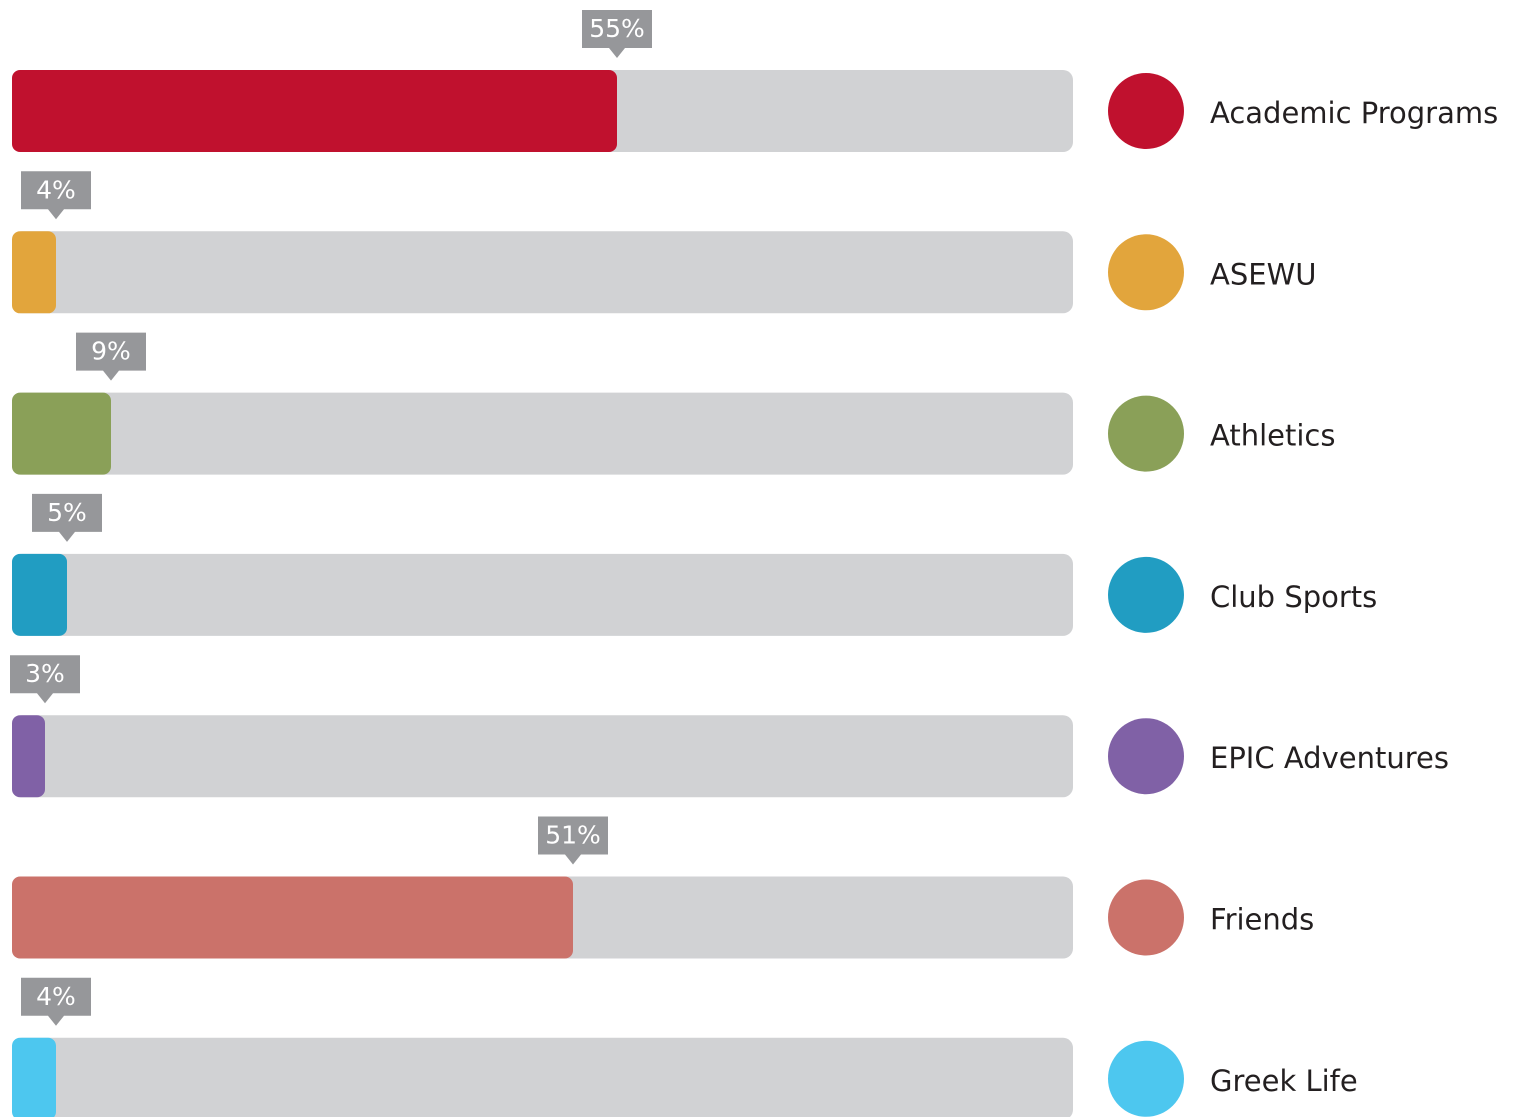  Describe the element at coordinates (1354, 113) in the screenshot. I see `legend-label: Academic Programs` at that location.